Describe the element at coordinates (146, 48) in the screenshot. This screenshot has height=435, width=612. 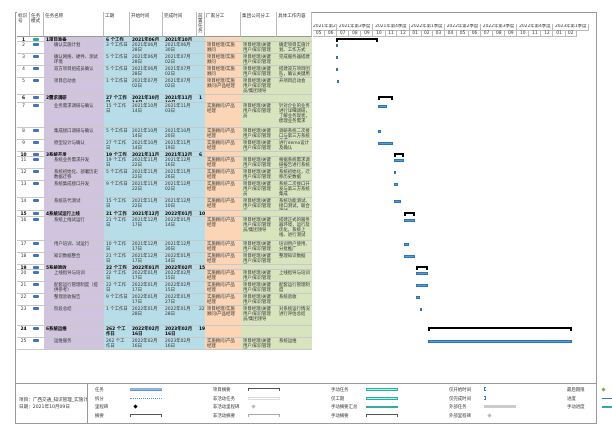
I see `cell-start: 2021年06月28日` at that location.